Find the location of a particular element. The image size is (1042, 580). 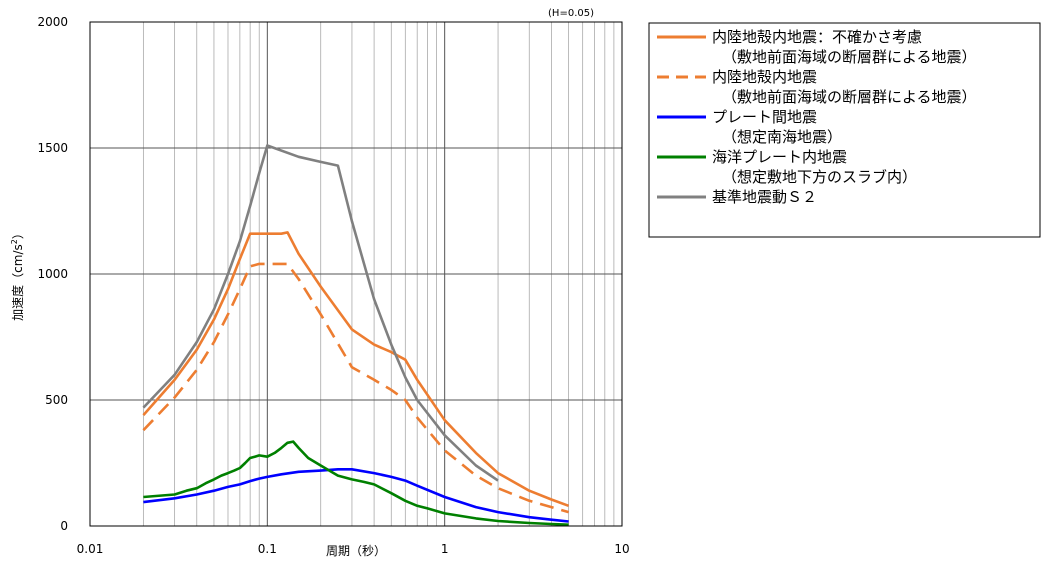

legend-label-2: （敷地前面海域の断層群による地震） is located at coordinates (849, 97).